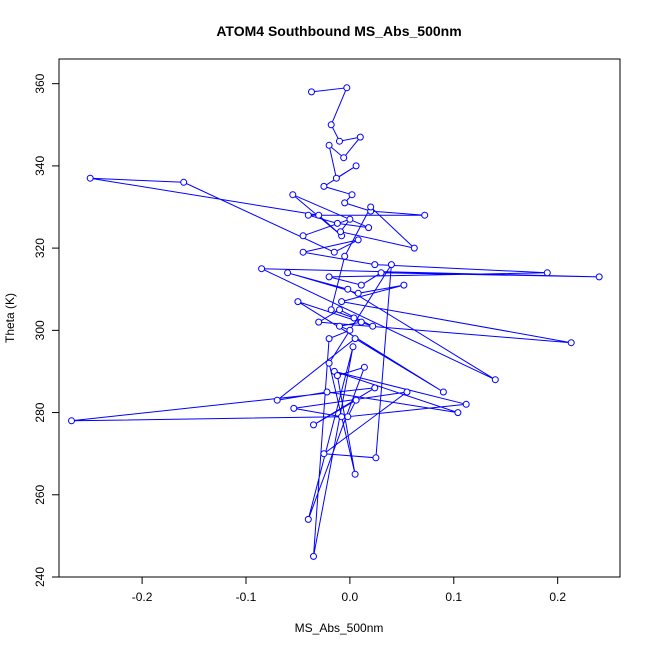 Image resolution: width=650 pixels, height=650 pixels. Describe the element at coordinates (40, 83) in the screenshot. I see `y-tick-label: 360` at that location.